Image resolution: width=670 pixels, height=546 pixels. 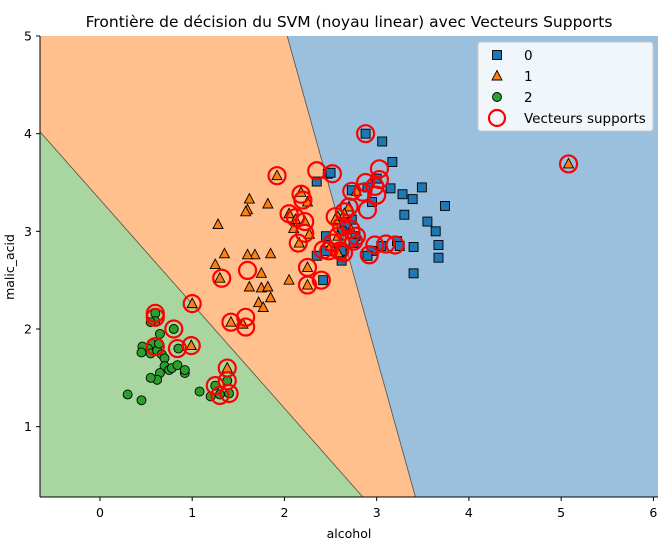 I want to click on legend-box, so click(x=565, y=86).